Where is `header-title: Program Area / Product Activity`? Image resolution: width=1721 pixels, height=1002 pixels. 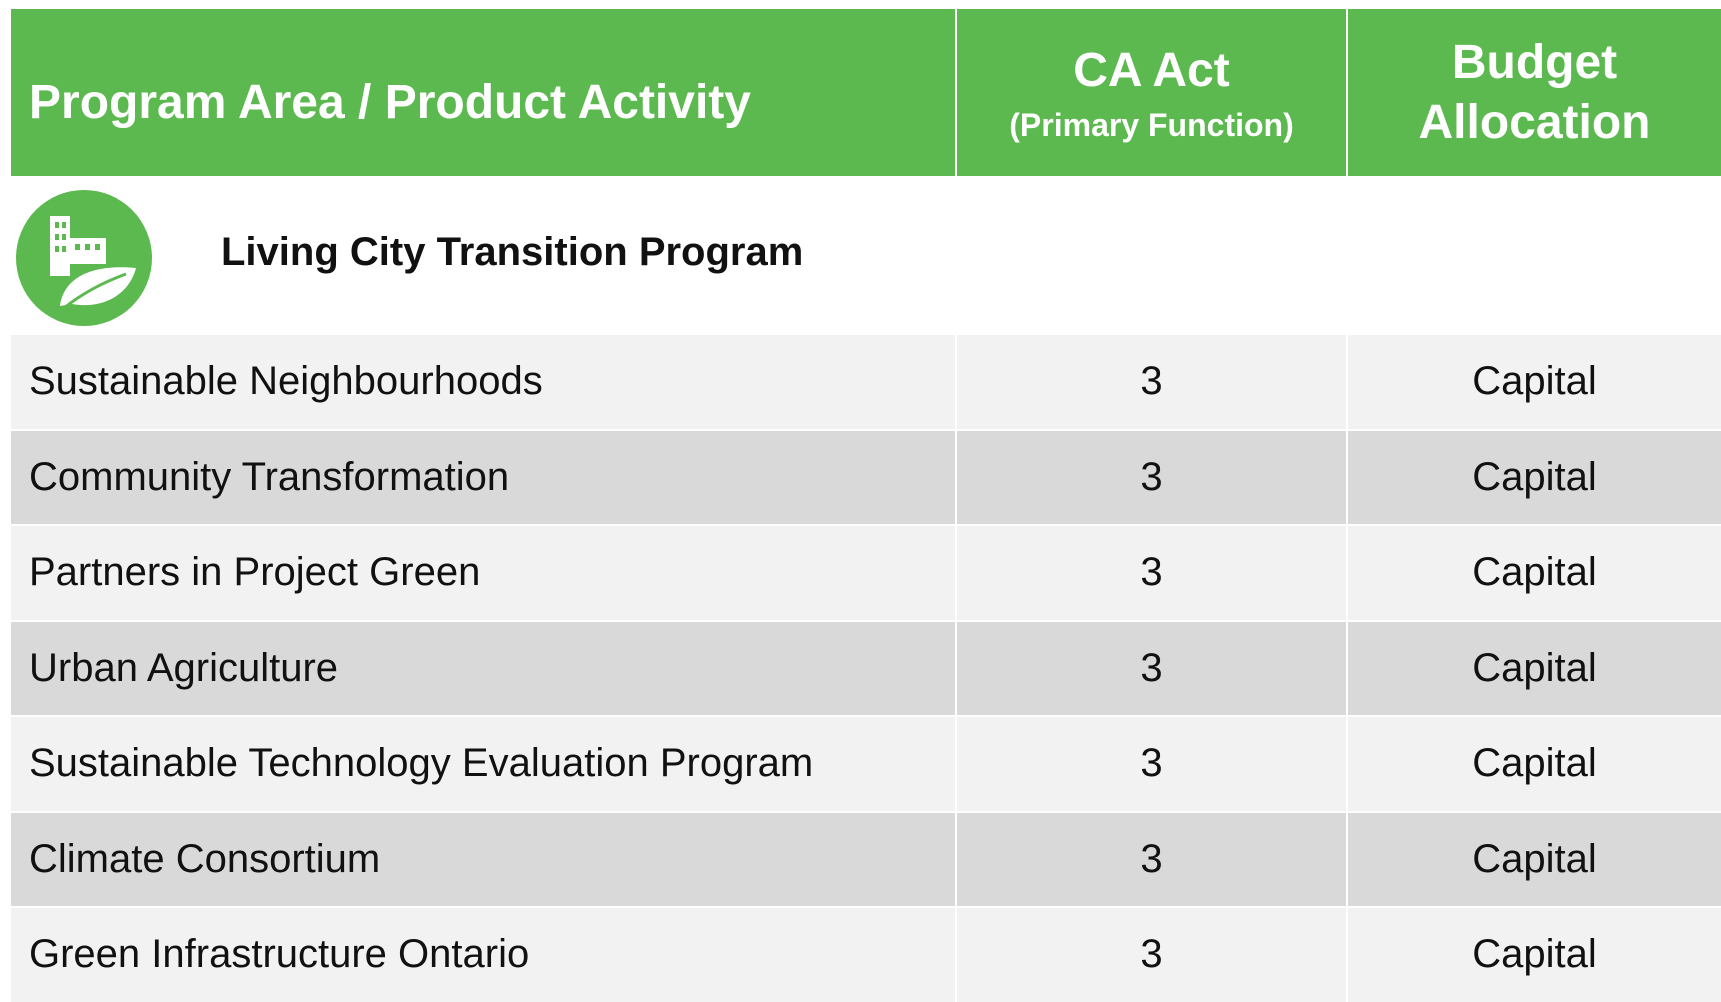 header-title: Program Area / Product Activity is located at coordinates (390, 102).